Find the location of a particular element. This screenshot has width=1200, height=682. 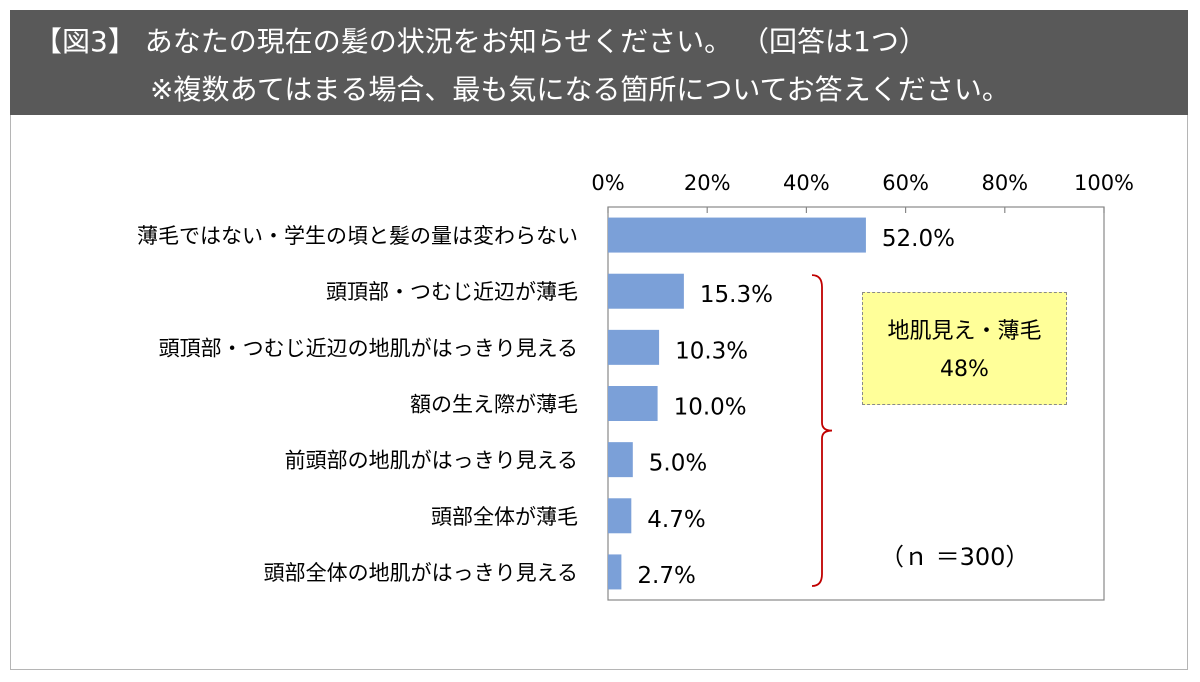

category-label: 頭部全体が薄毛 is located at coordinates (504, 517).